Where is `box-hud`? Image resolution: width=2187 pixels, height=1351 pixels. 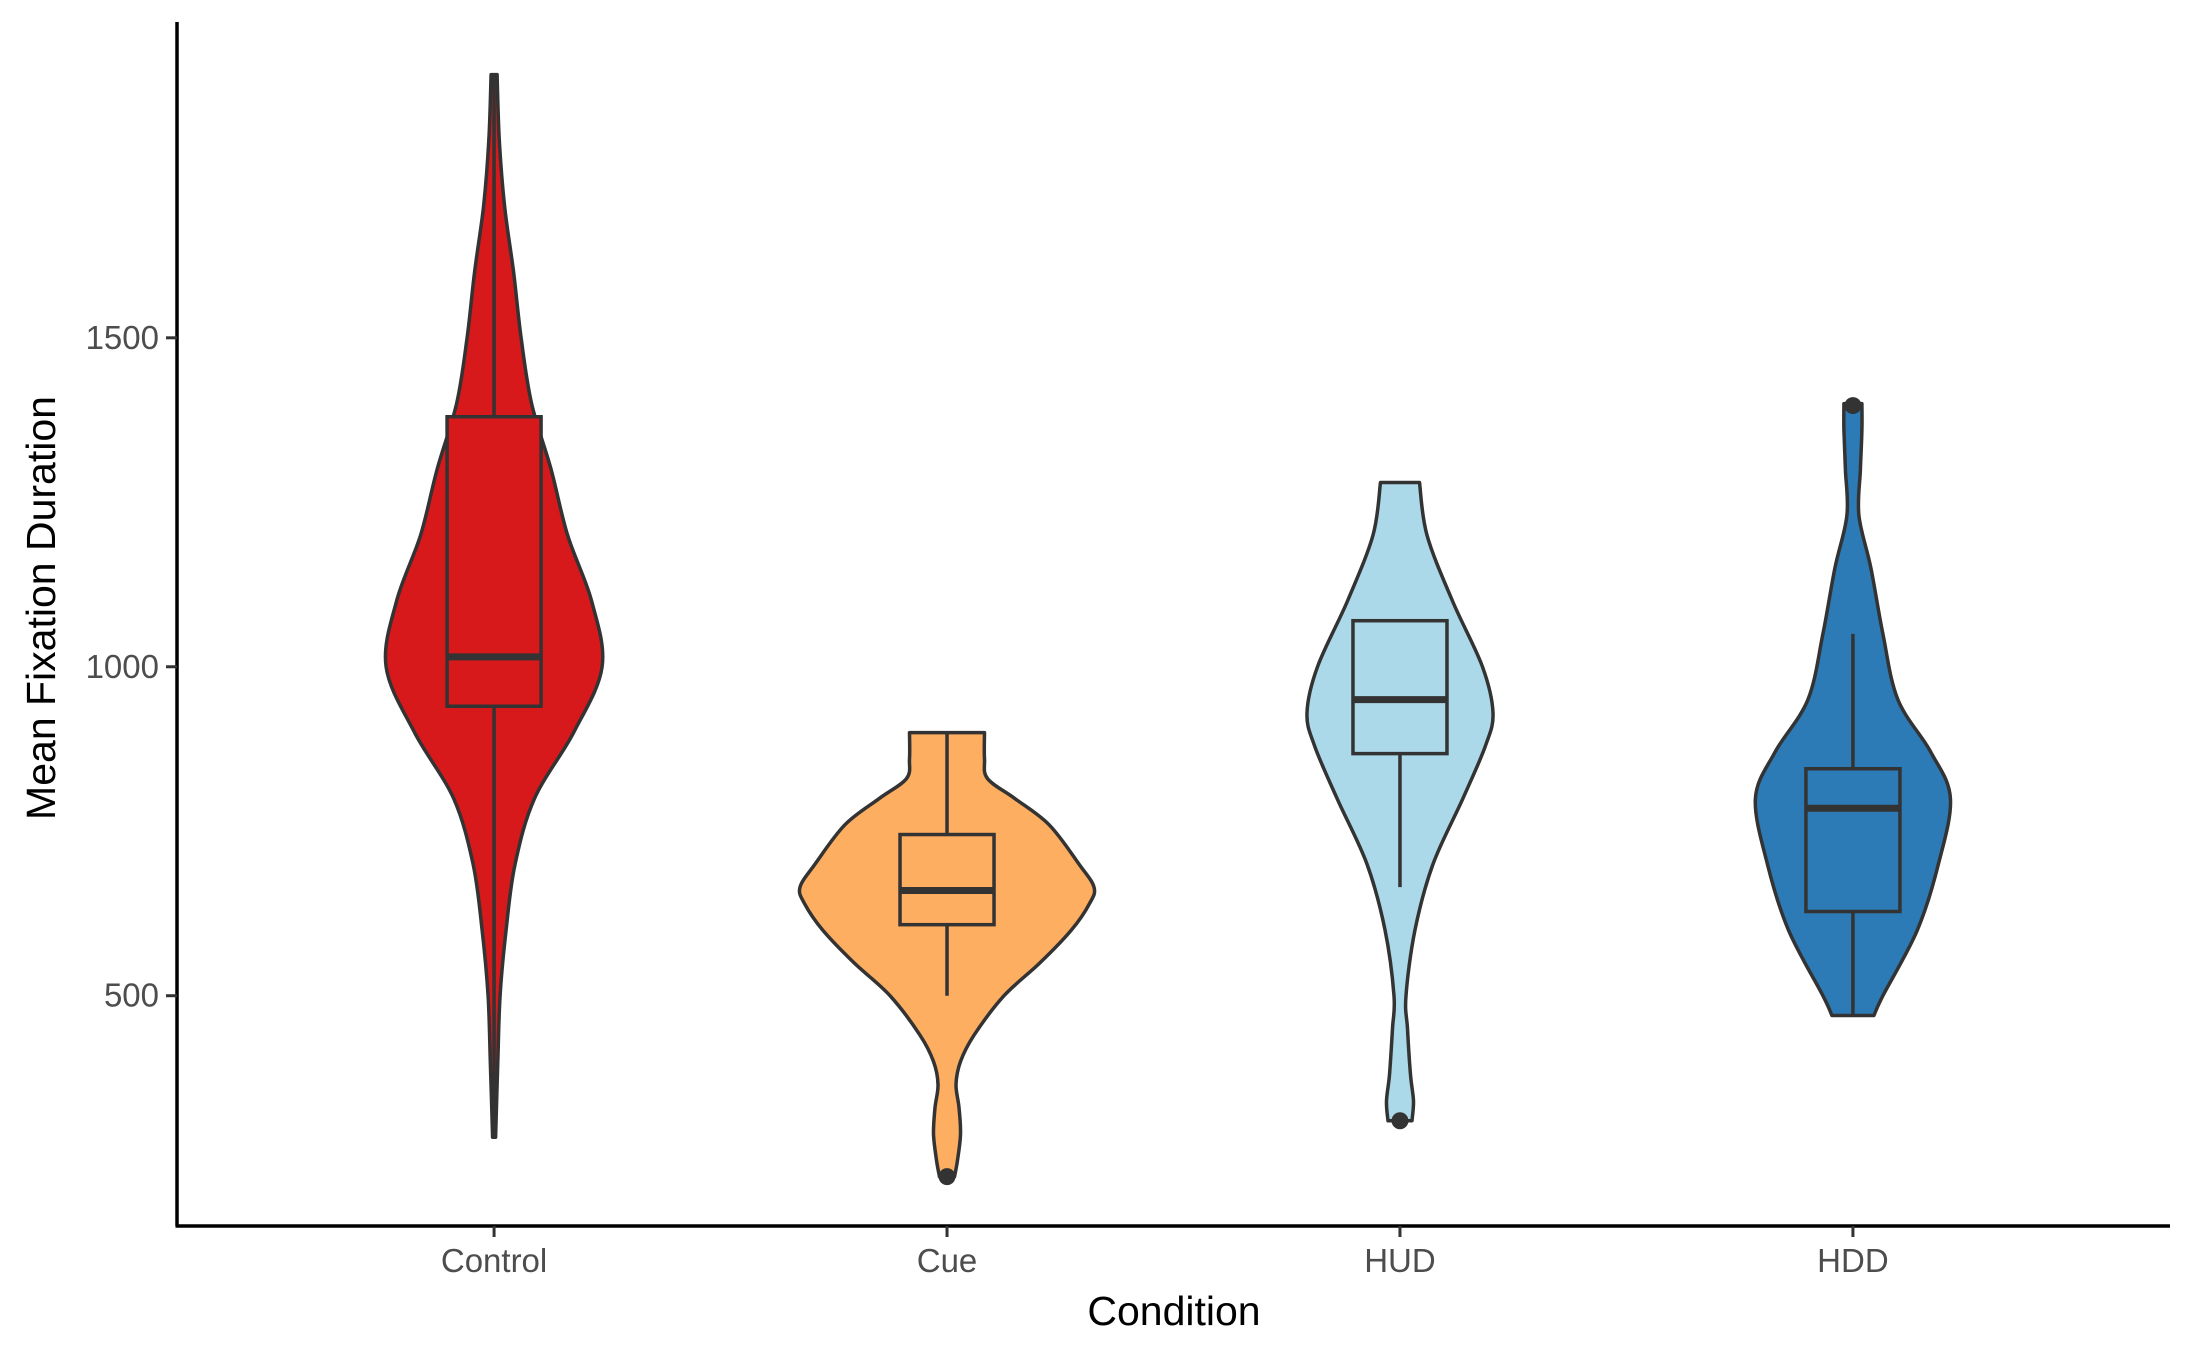 box-hud is located at coordinates (1400, 687).